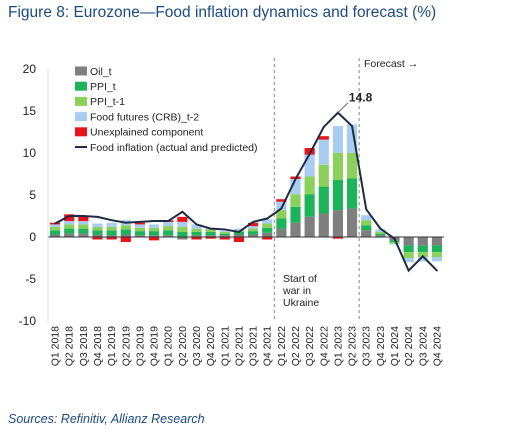  I want to click on bar-oil-t-q3-2020, so click(196, 236).